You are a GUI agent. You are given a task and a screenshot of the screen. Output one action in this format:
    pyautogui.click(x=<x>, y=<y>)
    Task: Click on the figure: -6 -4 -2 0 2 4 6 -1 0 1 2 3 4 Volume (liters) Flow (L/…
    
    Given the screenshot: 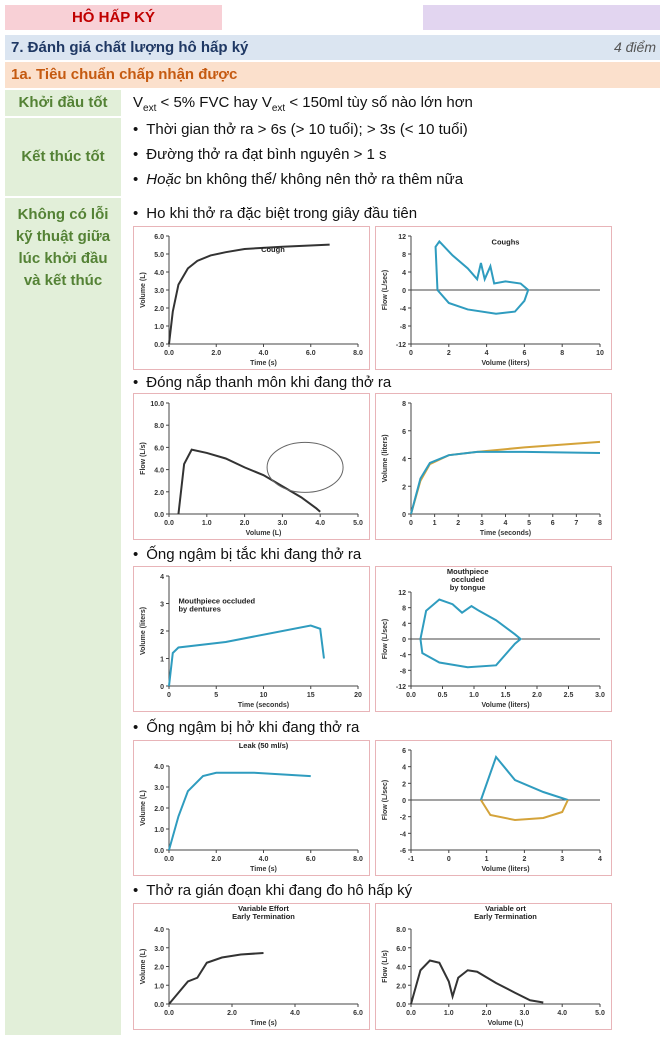 What is the action you would take?
    pyautogui.click(x=493, y=808)
    